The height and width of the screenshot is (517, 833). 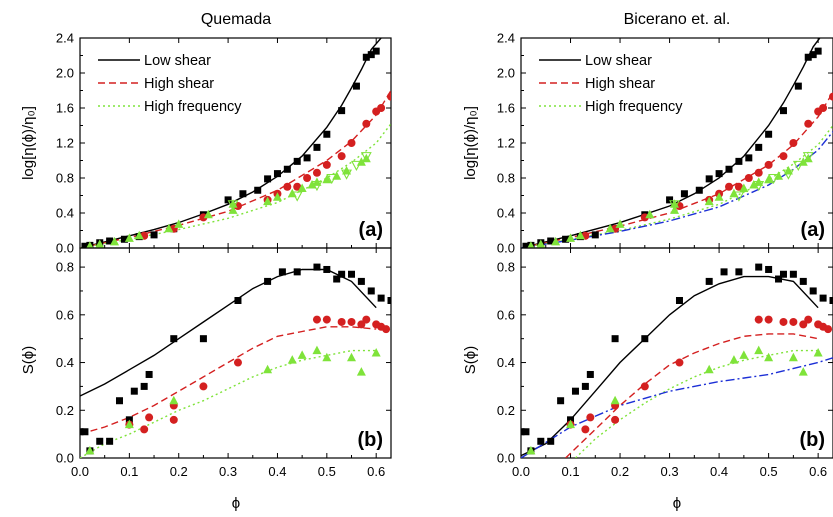 I want to click on legend-label: High frequency, so click(x=193, y=107).